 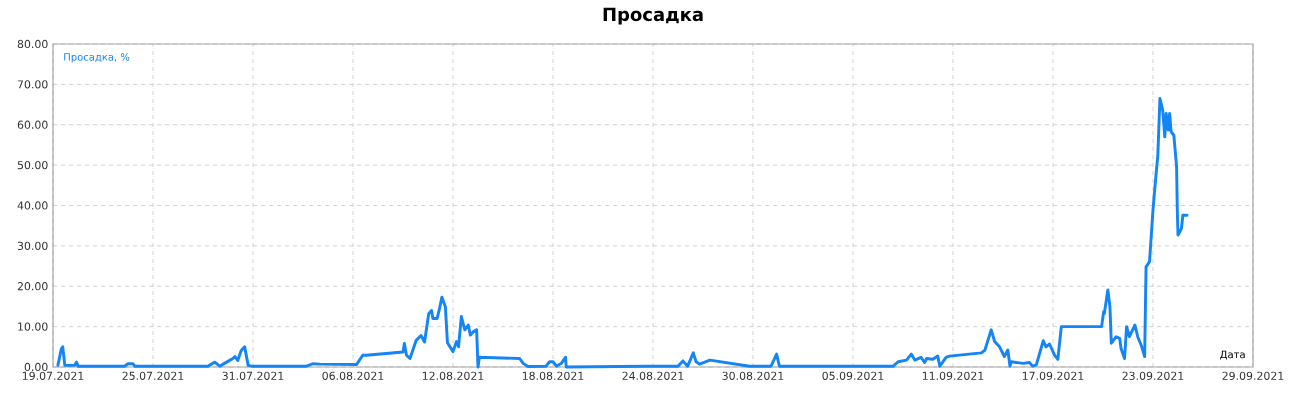 What do you see at coordinates (1153, 375) in the screenshot?
I see `x-tick-label: 23.09.2021` at bounding box center [1153, 375].